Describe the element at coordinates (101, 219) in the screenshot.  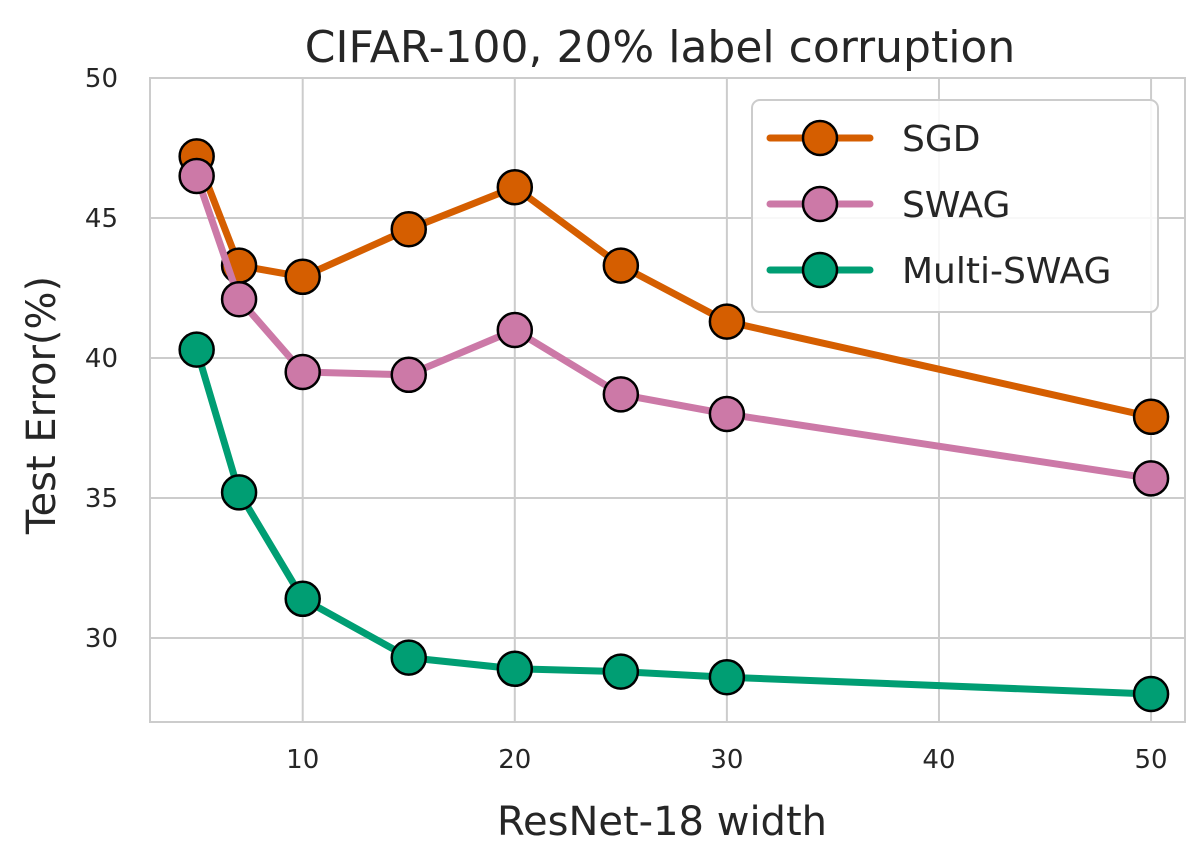
I see `y-tick-label: 45` at that location.